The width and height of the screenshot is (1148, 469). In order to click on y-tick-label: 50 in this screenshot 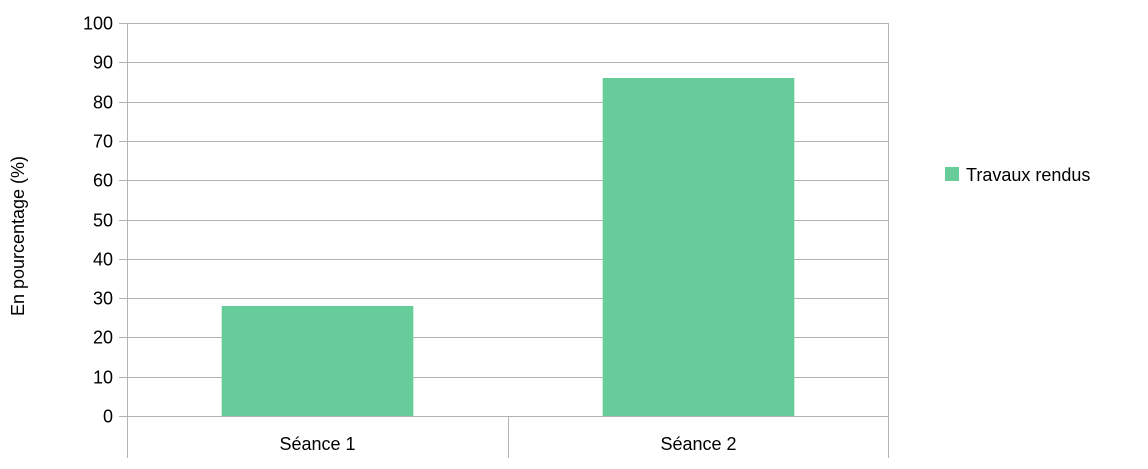, I will do `click(103, 221)`.